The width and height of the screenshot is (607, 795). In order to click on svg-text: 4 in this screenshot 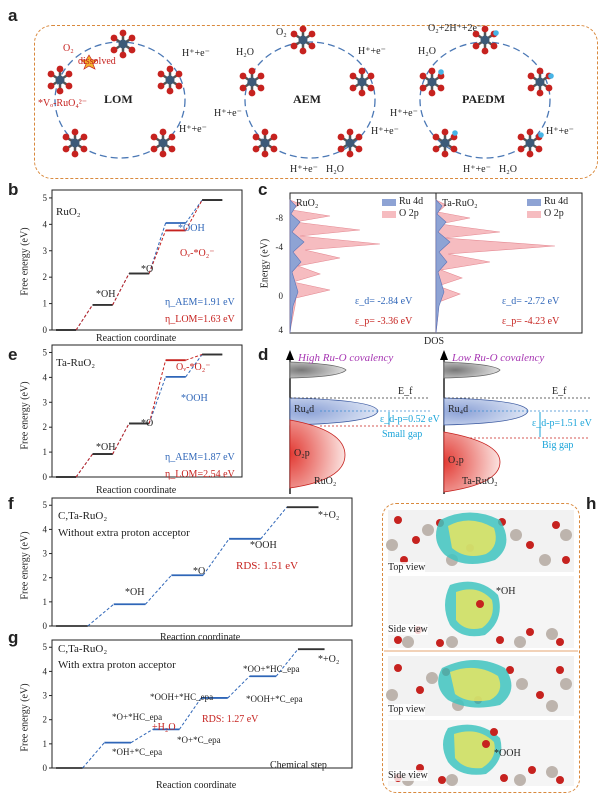, I will do `click(281, 330)`.